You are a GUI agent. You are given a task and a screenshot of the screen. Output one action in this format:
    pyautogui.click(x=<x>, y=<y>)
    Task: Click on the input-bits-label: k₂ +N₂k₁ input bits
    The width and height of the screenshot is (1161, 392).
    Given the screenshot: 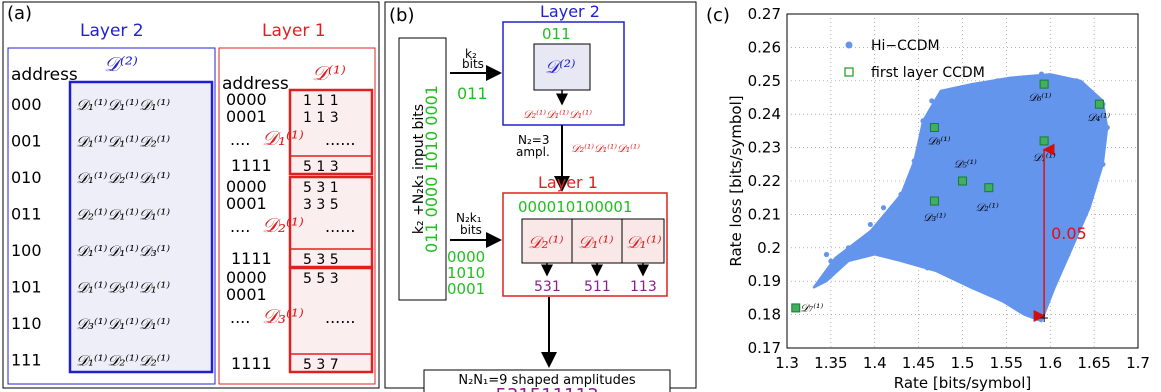 What is the action you would take?
    pyautogui.click(x=419, y=169)
    